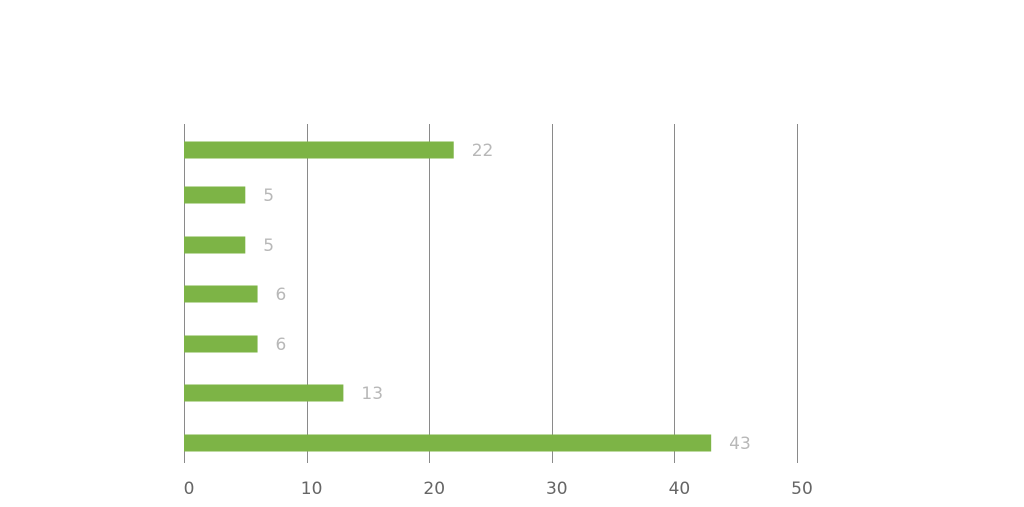 The height and width of the screenshot is (507, 1024). I want to click on x-tick-label: 40, so click(680, 489).